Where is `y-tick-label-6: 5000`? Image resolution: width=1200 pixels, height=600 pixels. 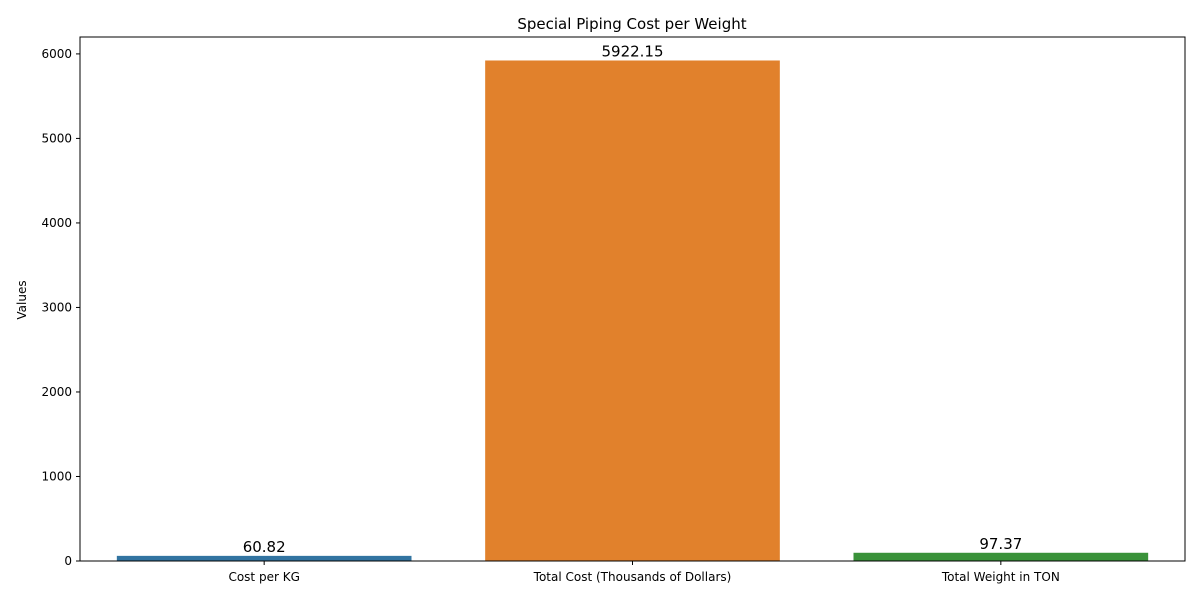
y-tick-label-6: 5000 is located at coordinates (56, 138).